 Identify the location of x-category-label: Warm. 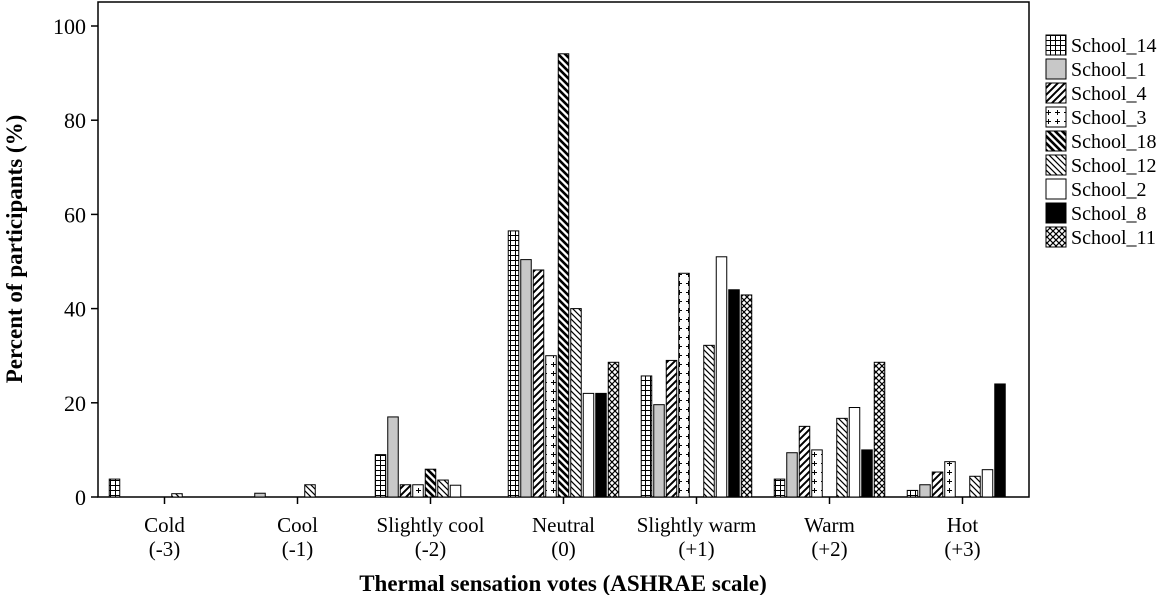
(829, 525).